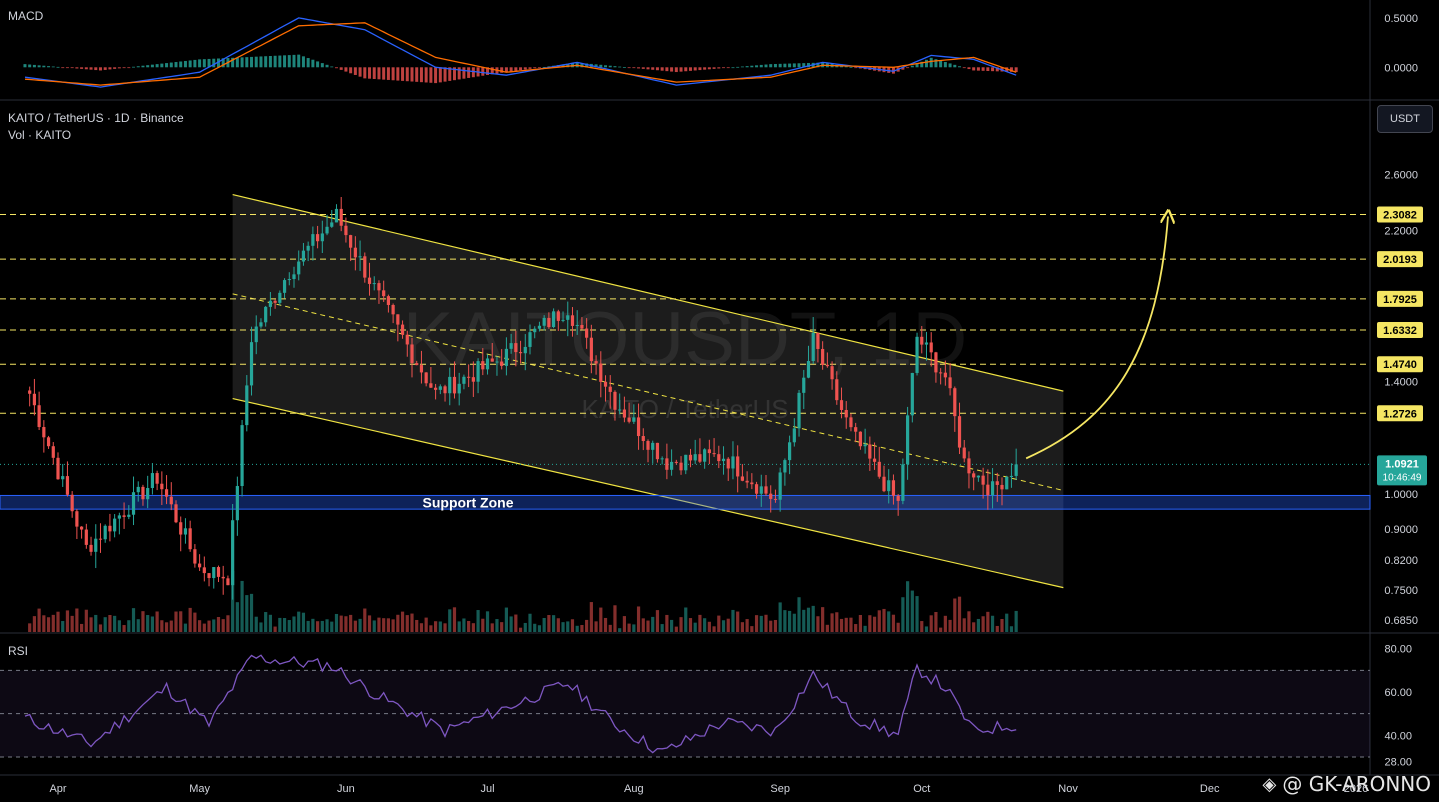 Image resolution: width=1439 pixels, height=802 pixels. What do you see at coordinates (520, 54) in the screenshot?
I see `macd-signal-line` at bounding box center [520, 54].